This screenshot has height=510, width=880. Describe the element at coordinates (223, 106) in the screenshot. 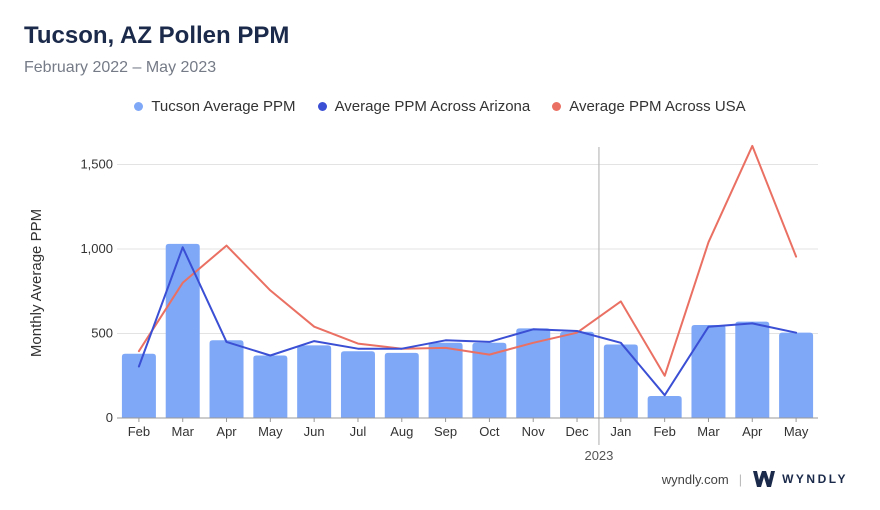

I see `legend-label-tucson: Tucson Average PPM` at that location.